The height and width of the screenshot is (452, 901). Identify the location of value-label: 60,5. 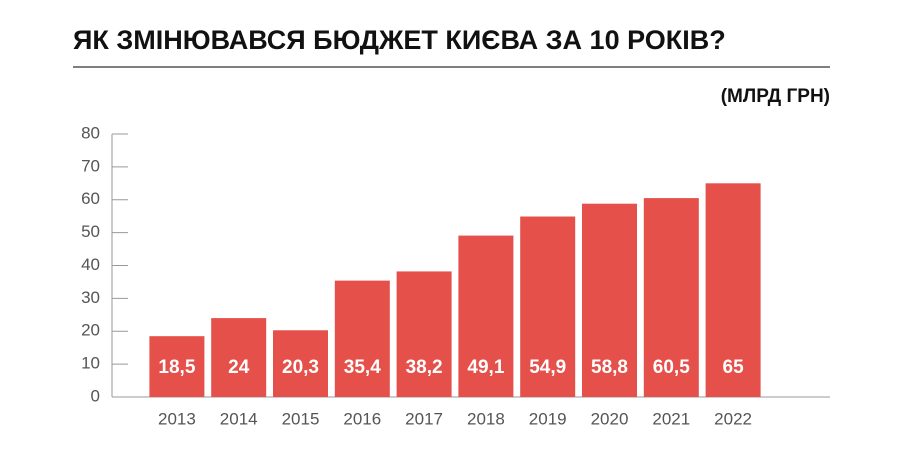
(671, 367).